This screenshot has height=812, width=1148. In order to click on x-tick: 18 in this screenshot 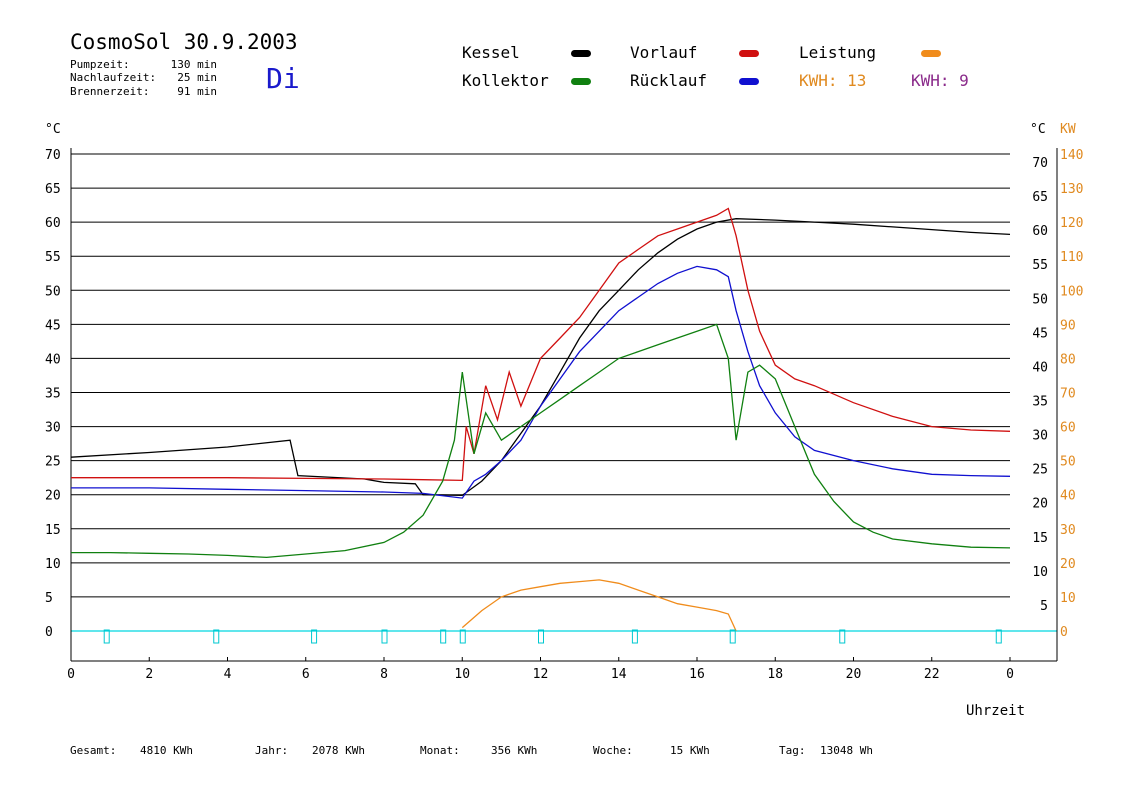, I will do `click(775, 674)`.